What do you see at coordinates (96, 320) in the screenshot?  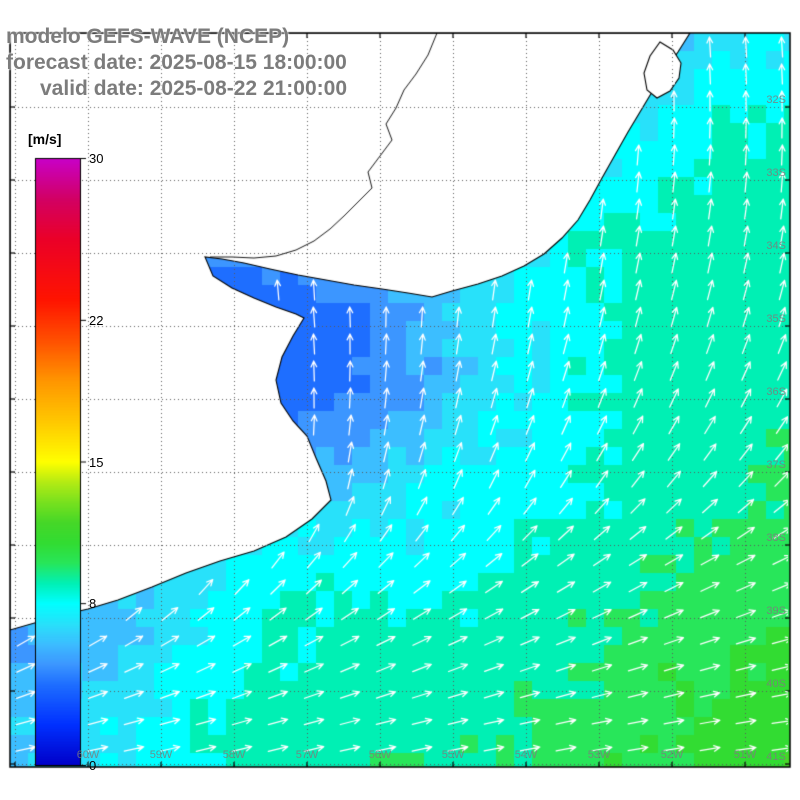 I see `colorbar-tick-label: 22` at bounding box center [96, 320].